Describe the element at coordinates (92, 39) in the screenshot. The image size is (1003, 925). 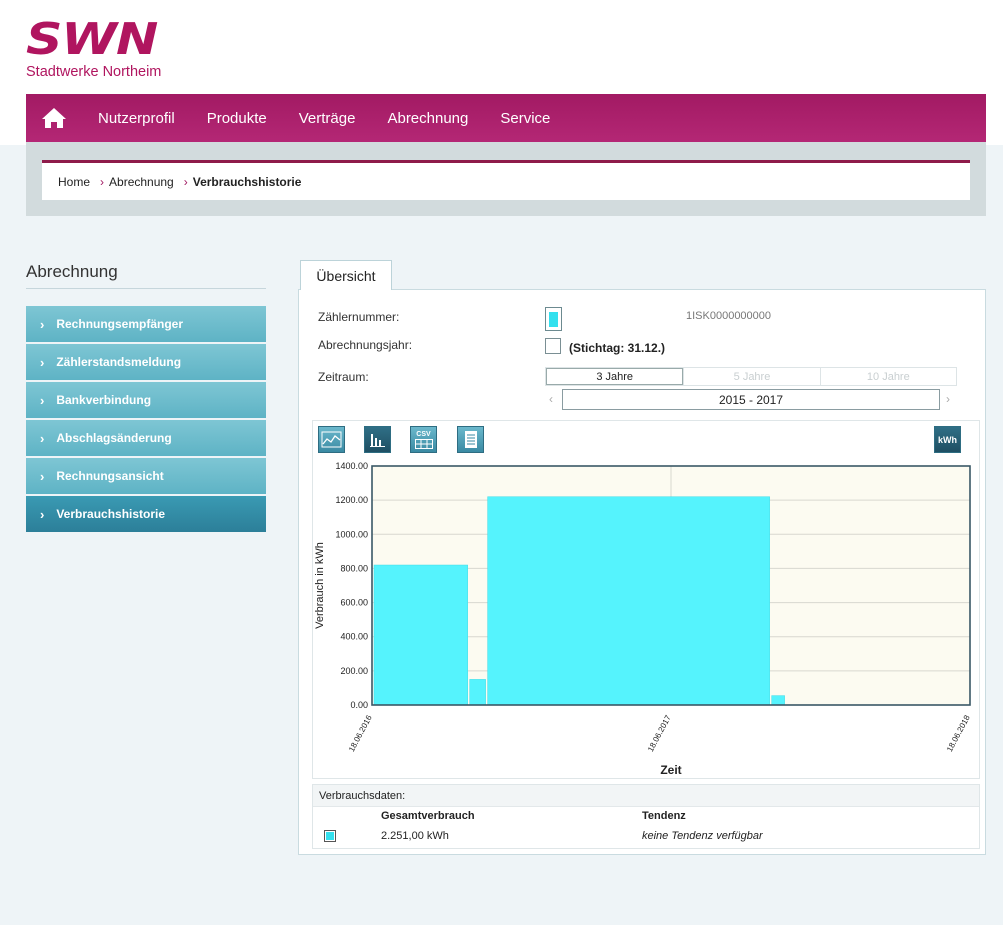
I see `logo-mark: SWN` at that location.